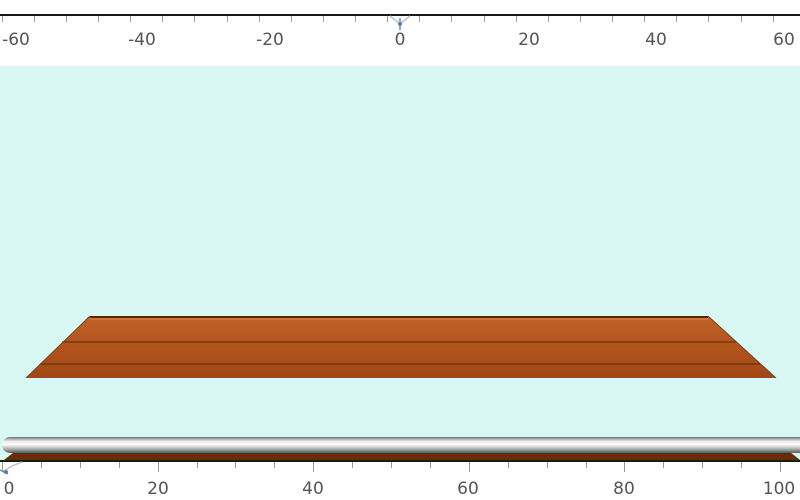 The height and width of the screenshot is (500, 800). I want to click on bottom-tick-label-60: 60, so click(468, 489).